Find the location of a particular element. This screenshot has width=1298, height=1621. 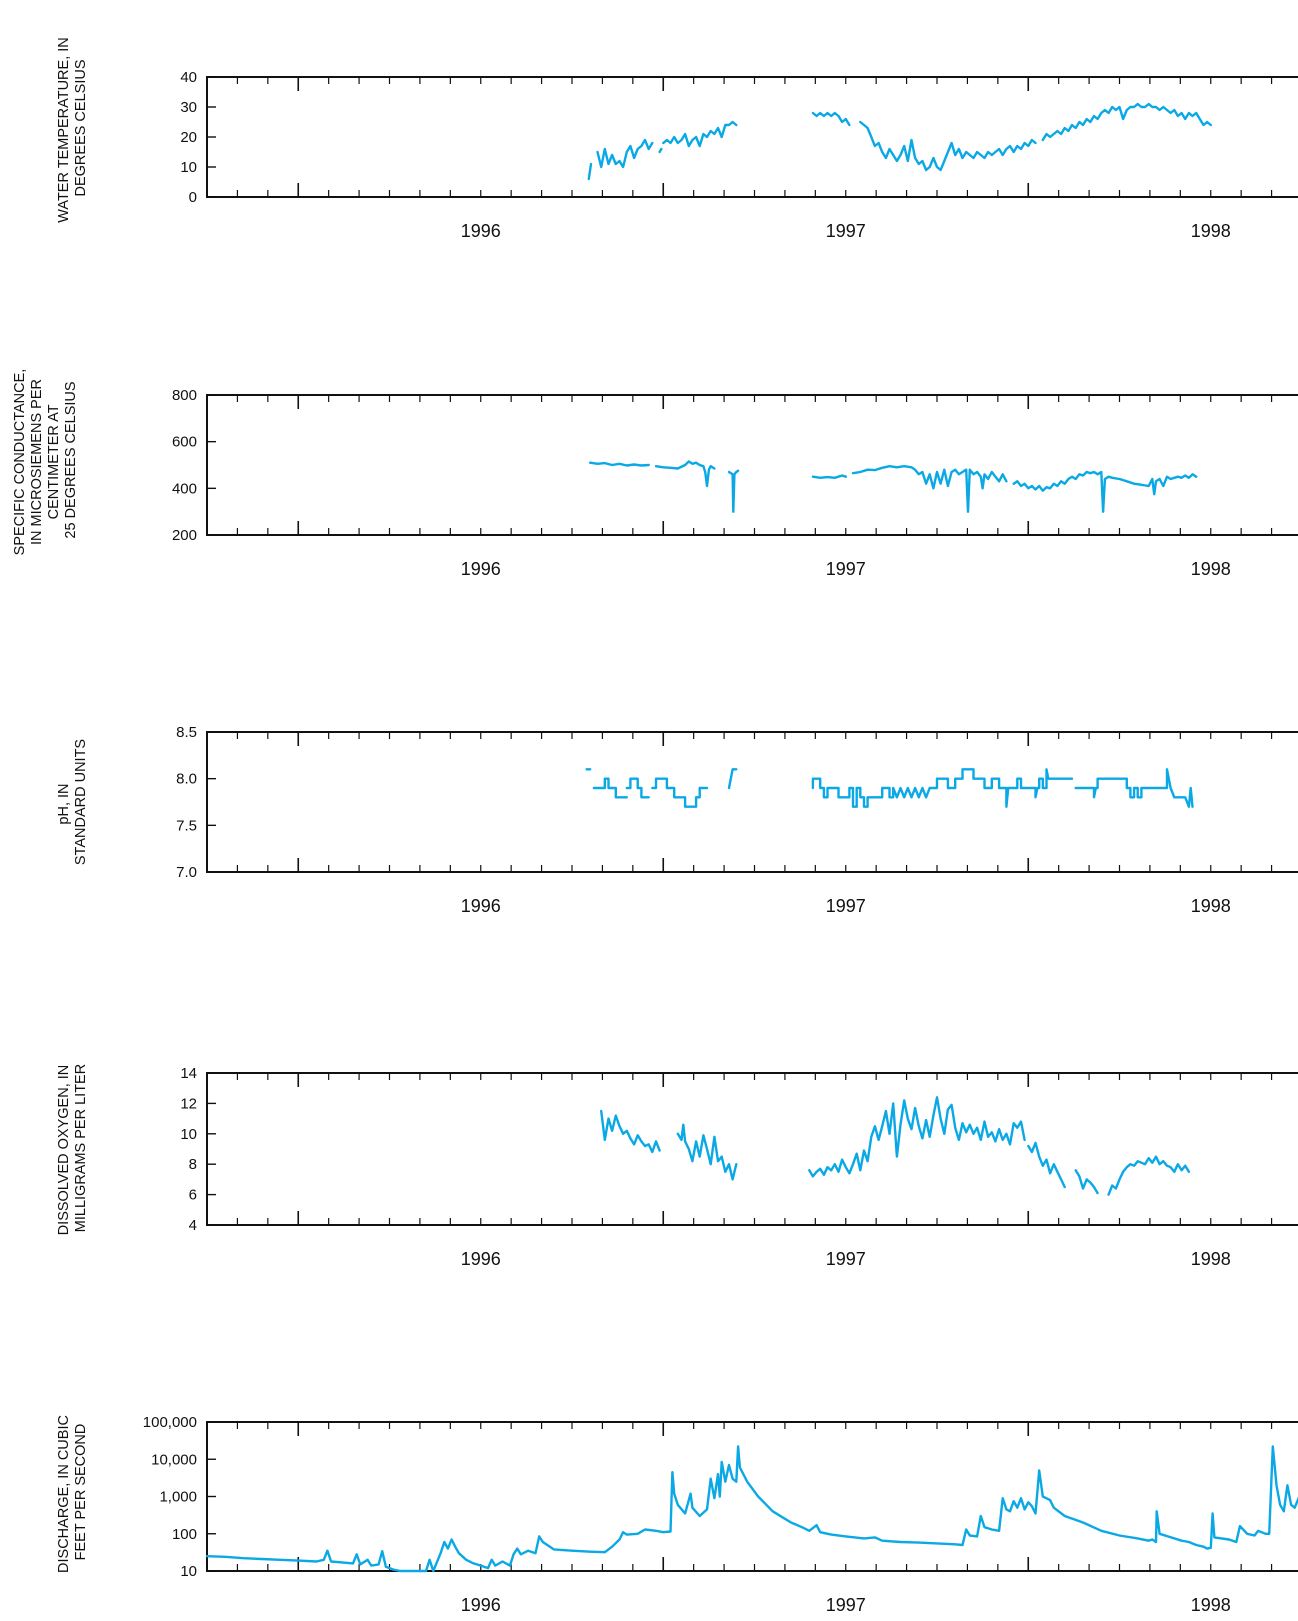

discharge-y-tick-label: 100,000 is located at coordinates (170, 1422).